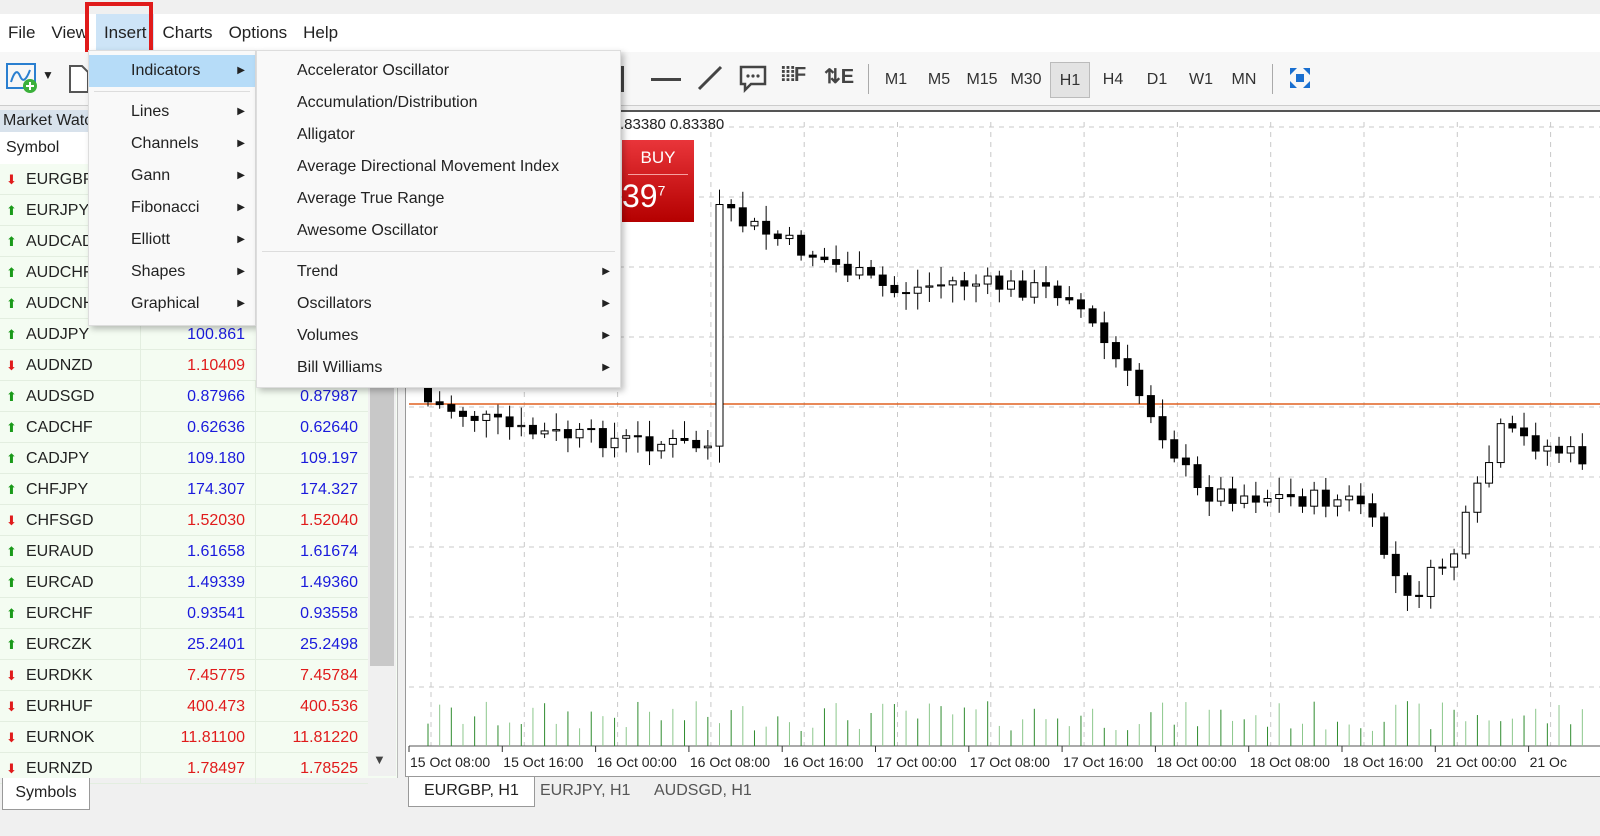 The image size is (1600, 836). What do you see at coordinates (184, 644) in the screenshot?
I see `symbol-row: ⬆ EURCZK 25.2401 25.2498` at bounding box center [184, 644].